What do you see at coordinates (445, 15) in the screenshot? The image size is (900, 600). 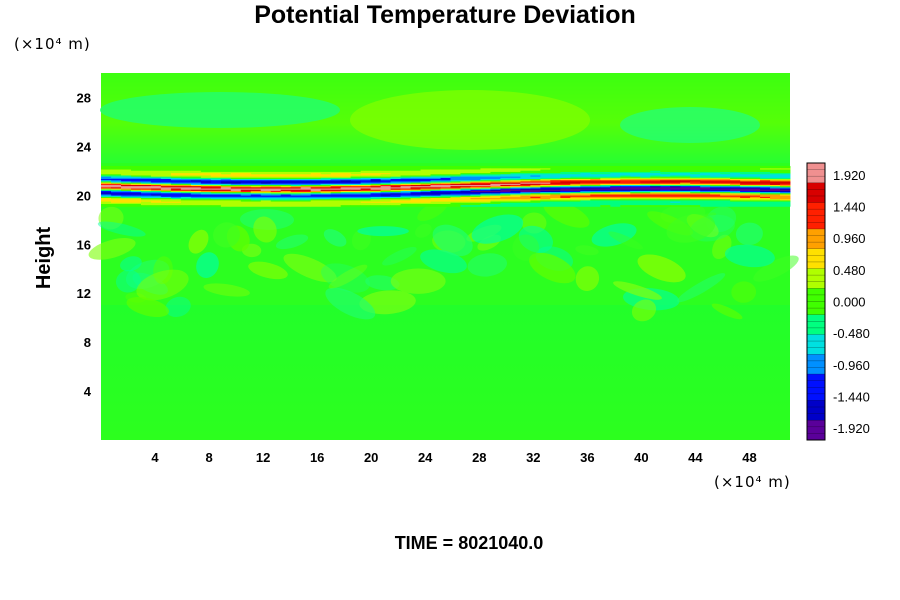 I see `chart-title: Potential Temperature Deviation` at bounding box center [445, 15].